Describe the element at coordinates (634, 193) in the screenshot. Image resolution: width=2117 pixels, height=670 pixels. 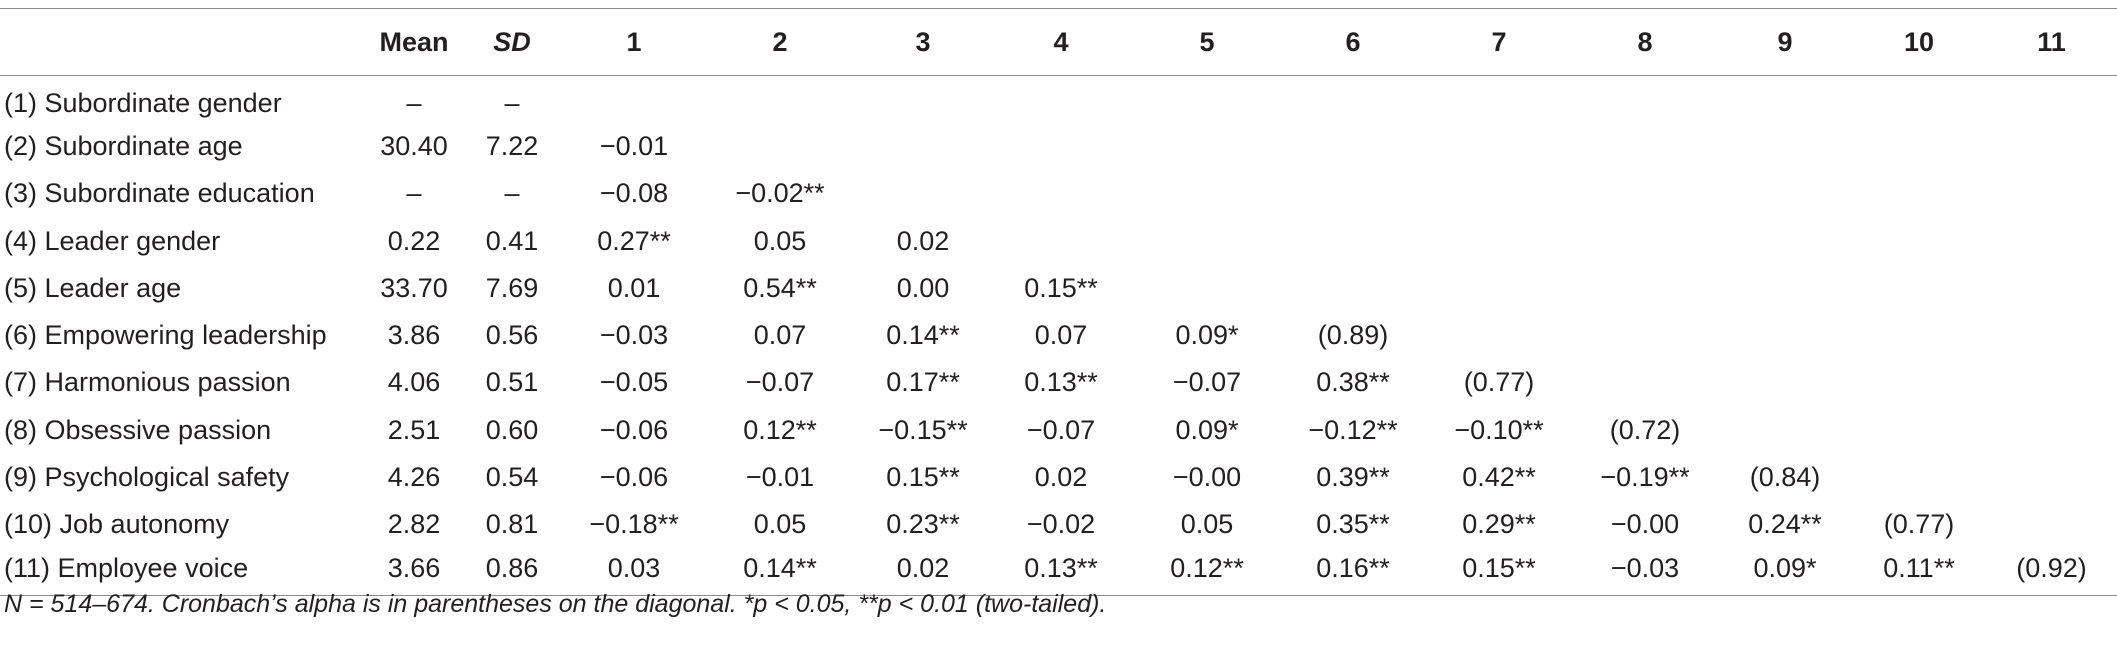
I see `table-cell: −0.08` at that location.